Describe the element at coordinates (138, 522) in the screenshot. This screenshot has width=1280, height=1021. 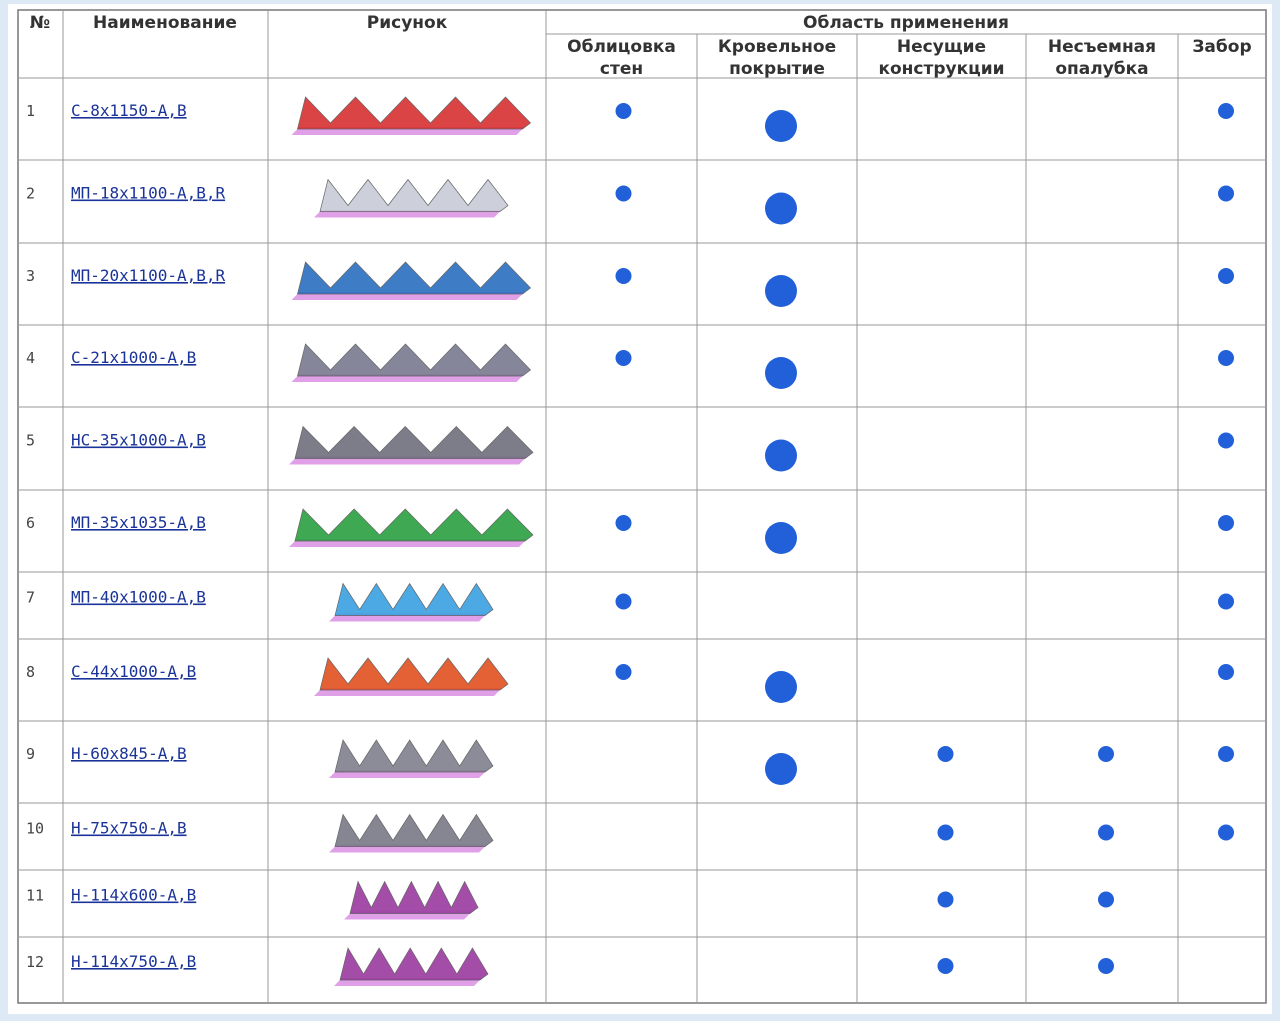
I see `product-link: МП-35х1035-А,В` at that location.